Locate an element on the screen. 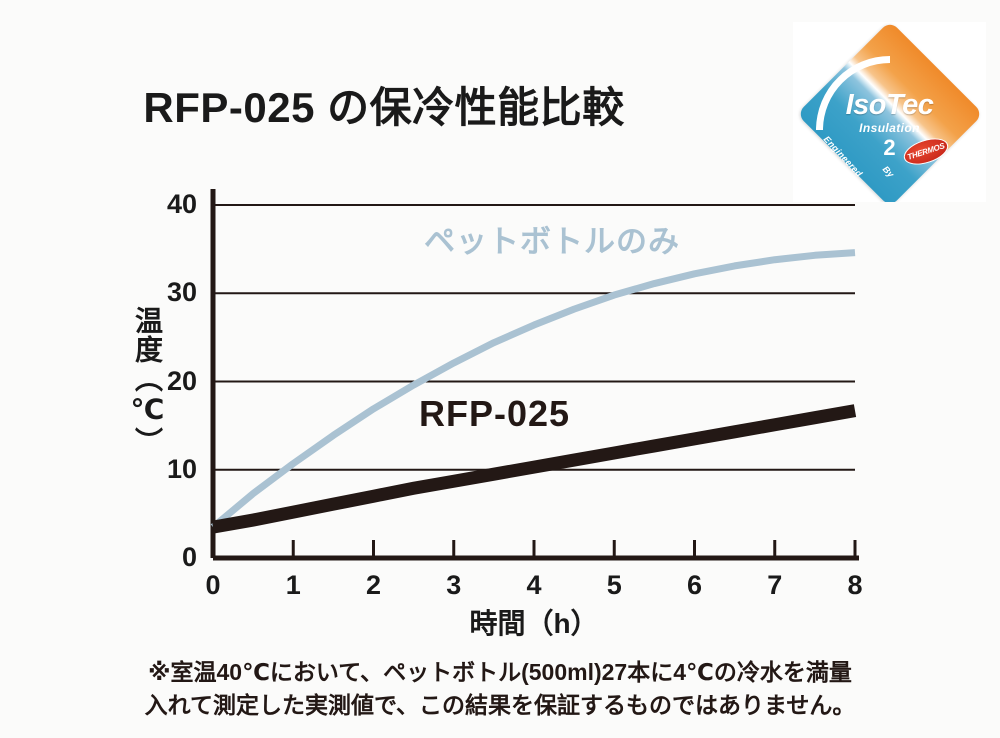 The image size is (1000, 738). logo-text-group: IsoTec Insulation 2 is located at coordinates (889, 112).